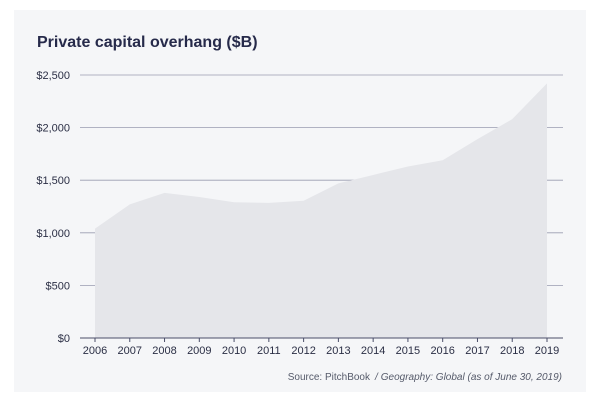 This screenshot has width=600, height=400. Describe the element at coordinates (199, 351) in the screenshot. I see `x-tick-label: 2009` at that location.